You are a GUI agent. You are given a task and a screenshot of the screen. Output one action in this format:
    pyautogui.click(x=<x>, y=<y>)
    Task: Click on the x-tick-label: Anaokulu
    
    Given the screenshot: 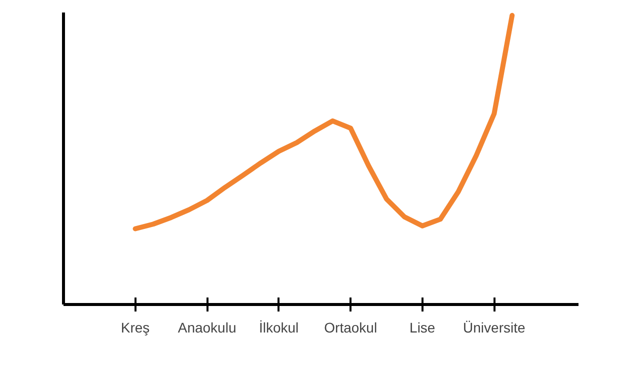 What is the action you would take?
    pyautogui.click(x=207, y=328)
    